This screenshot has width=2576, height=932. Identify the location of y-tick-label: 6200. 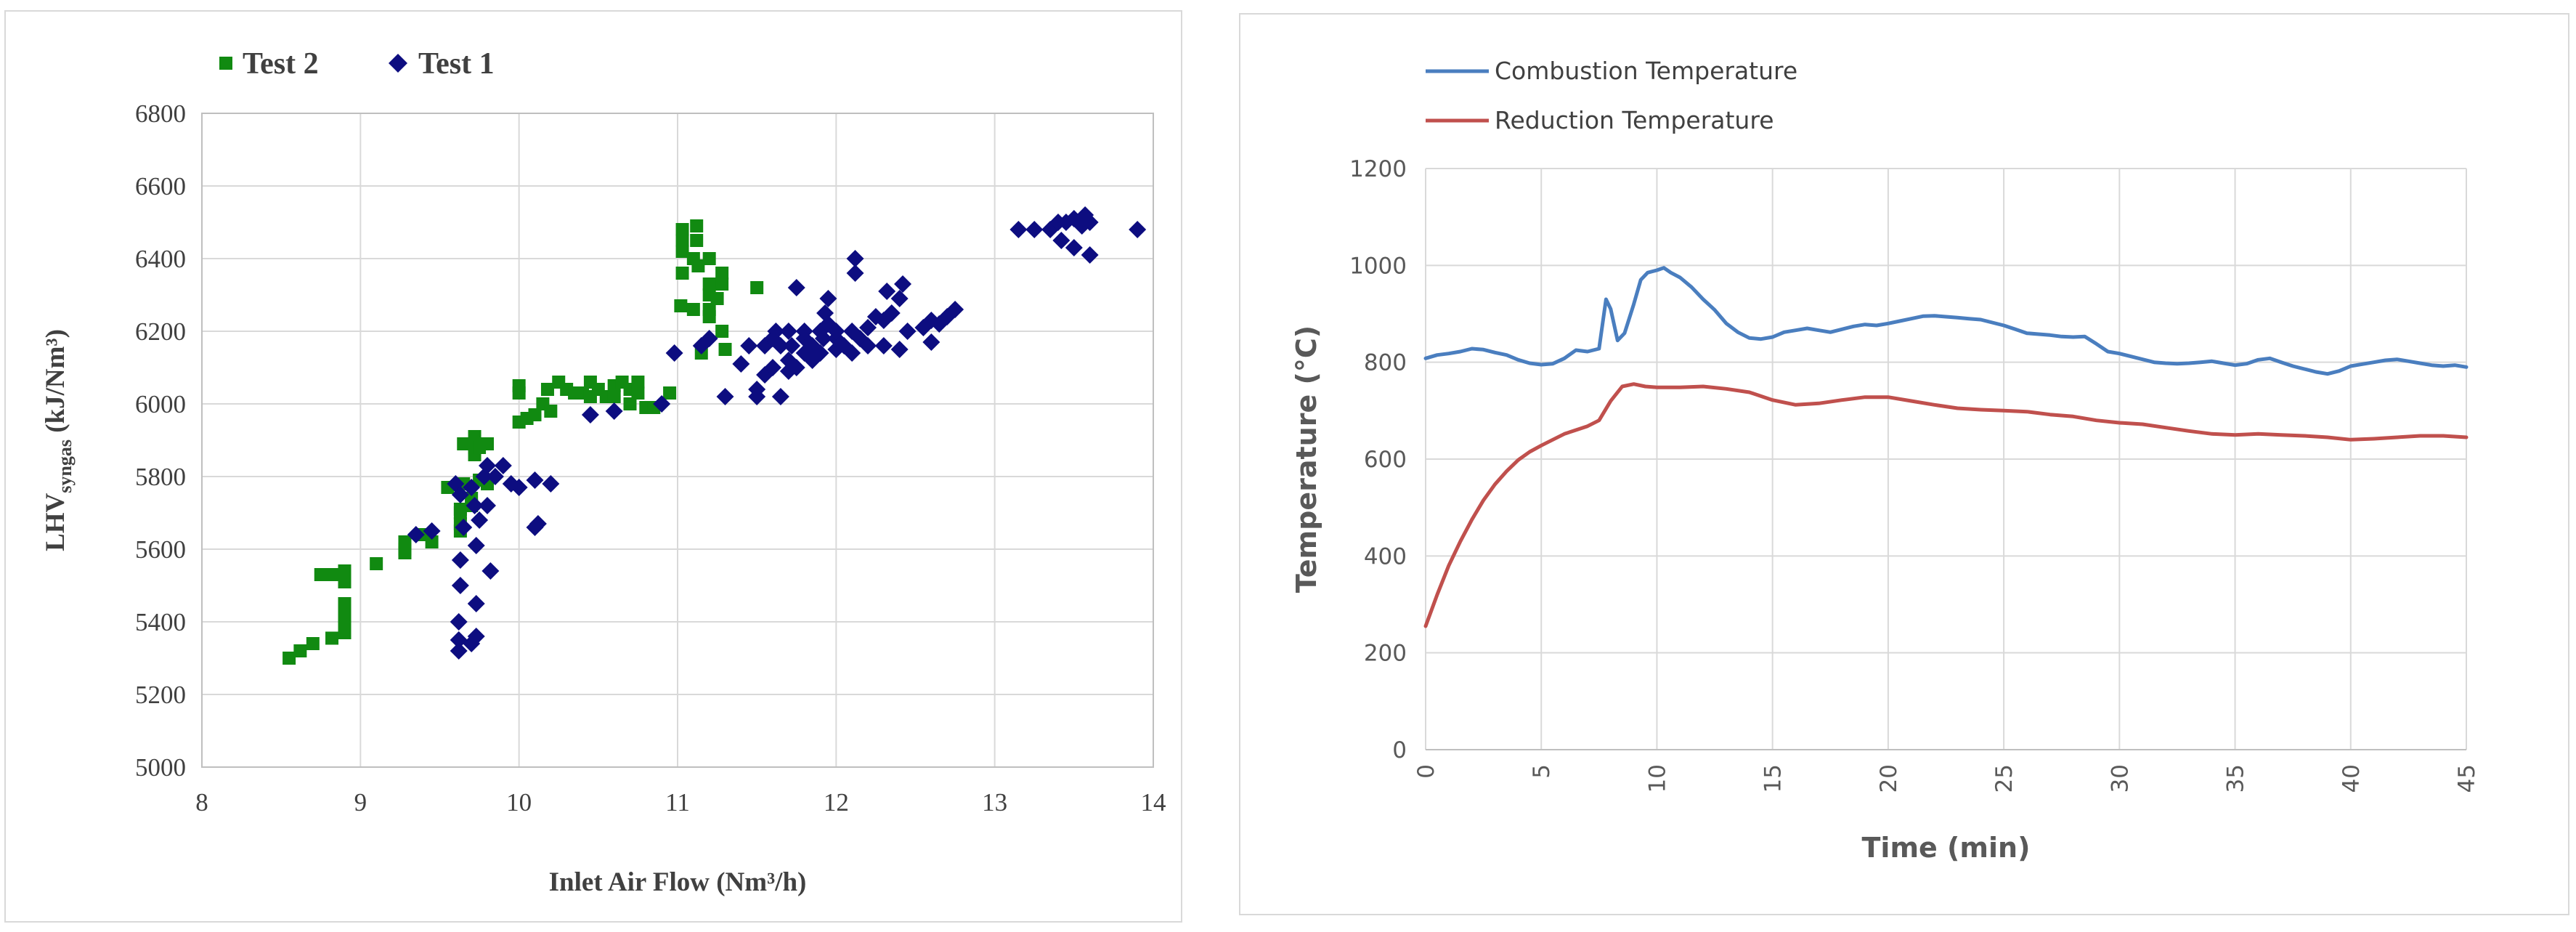
(160, 331).